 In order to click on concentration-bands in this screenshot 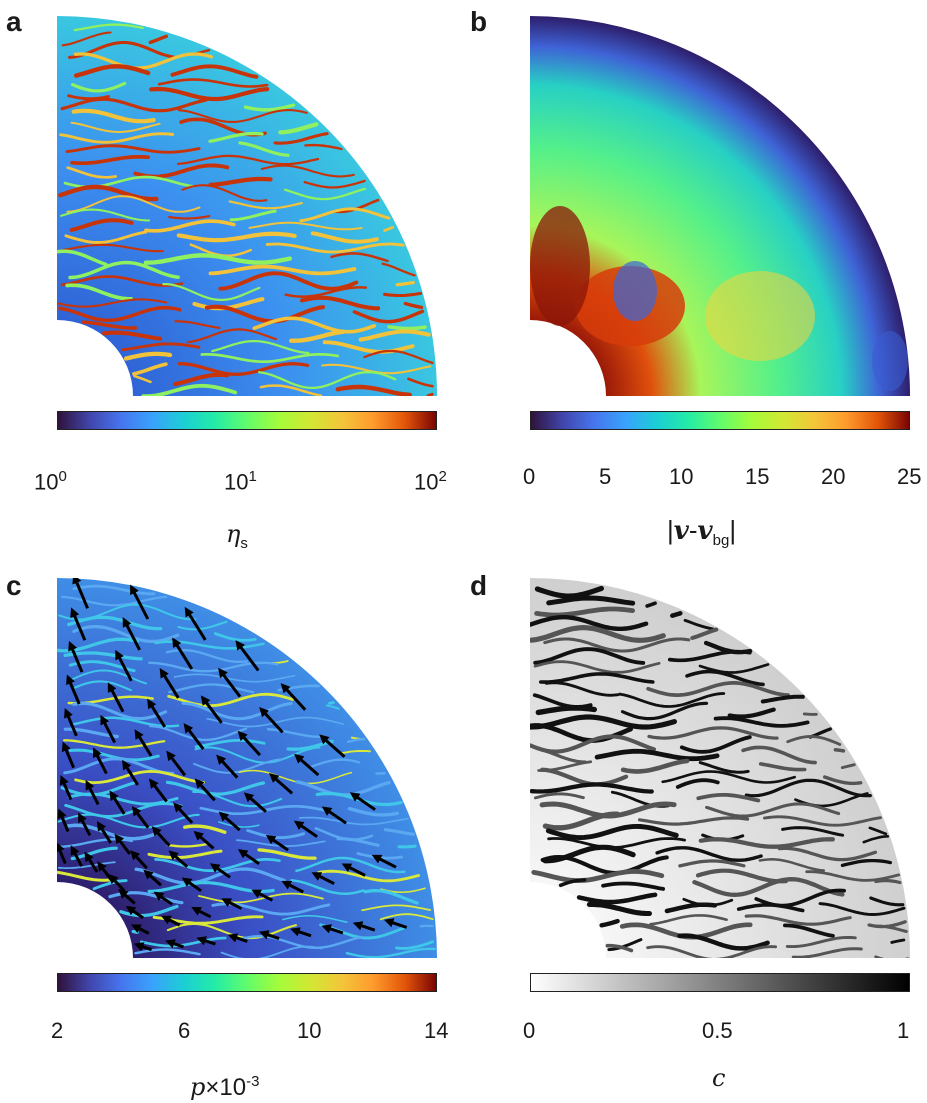, I will do `click(719, 771)`.